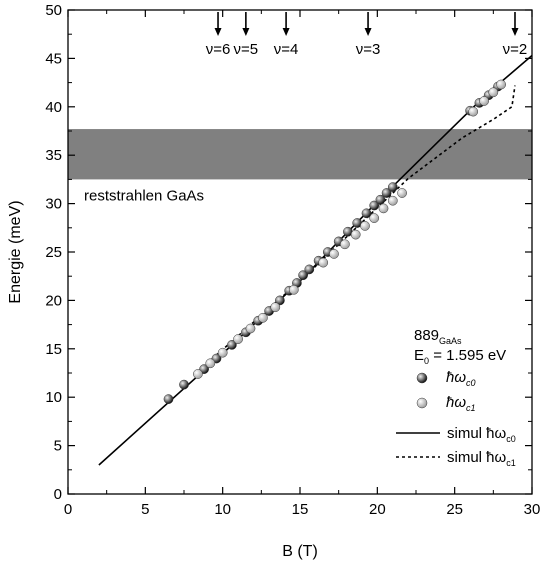 The height and width of the screenshot is (565, 546). What do you see at coordinates (145, 509) in the screenshot?
I see `x-tick-label-5: 5` at bounding box center [145, 509].